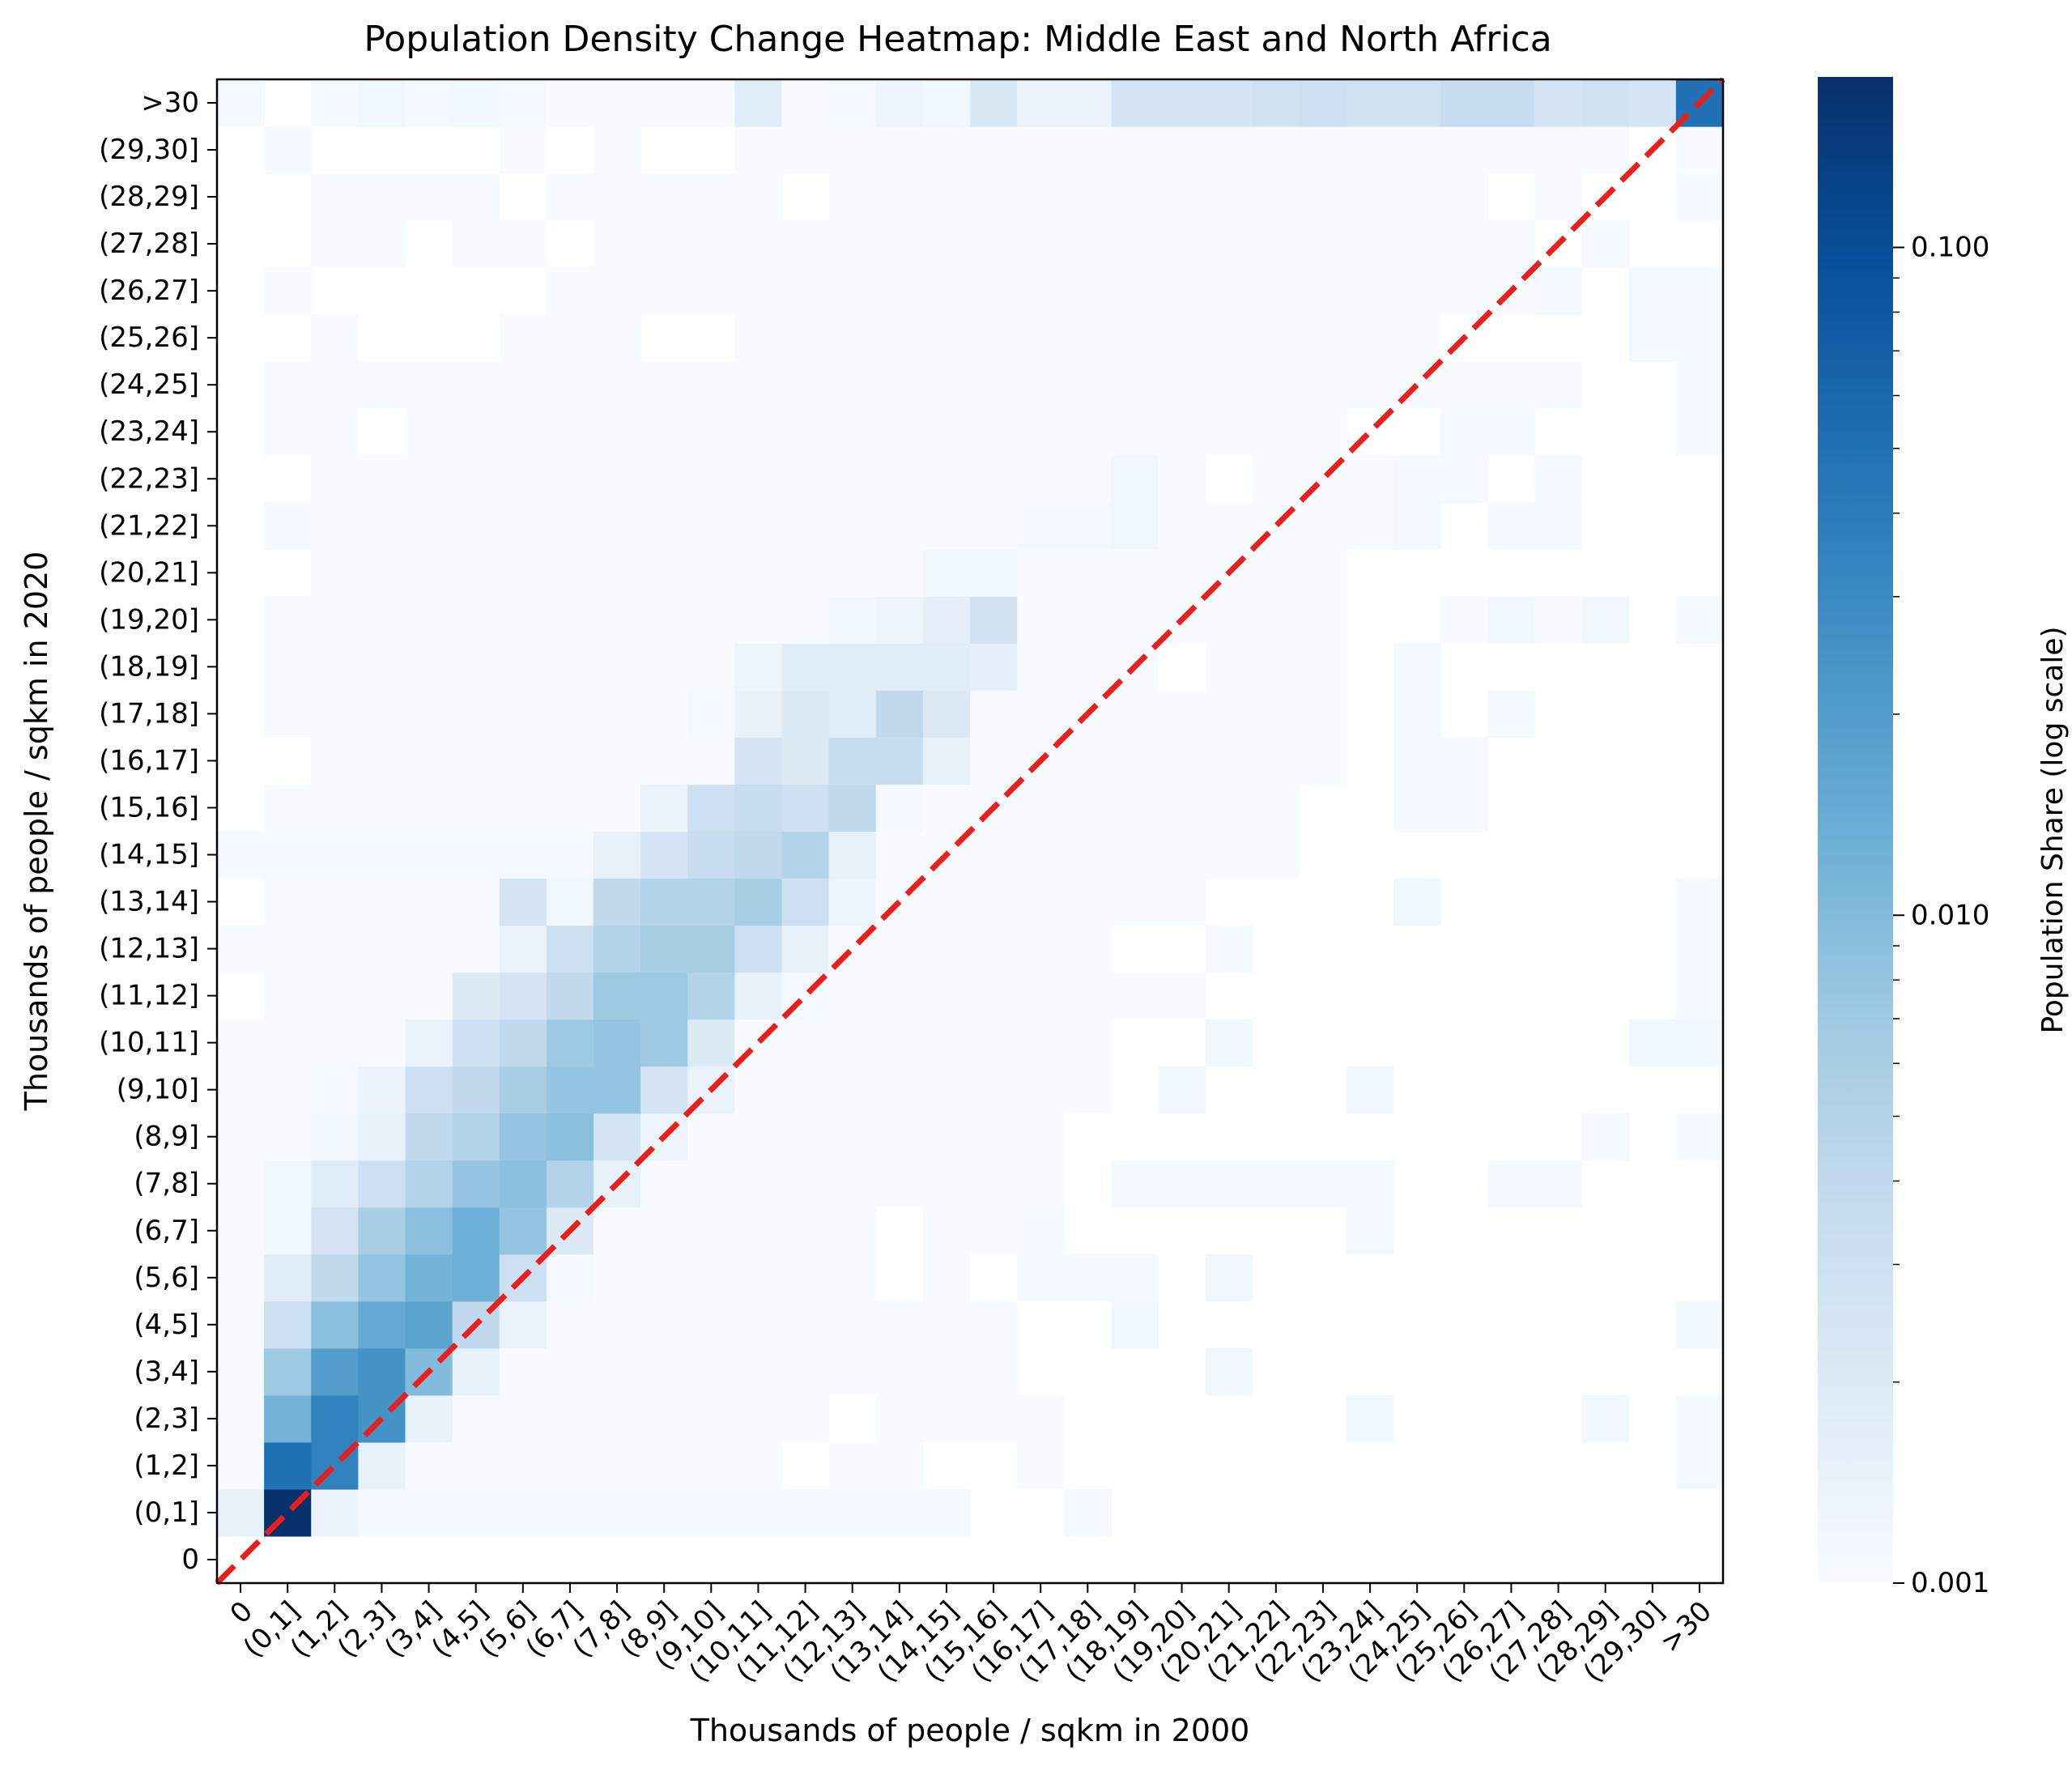  Describe the element at coordinates (158, 1090) in the screenshot. I see `y-tick-label: (9,10]` at that location.